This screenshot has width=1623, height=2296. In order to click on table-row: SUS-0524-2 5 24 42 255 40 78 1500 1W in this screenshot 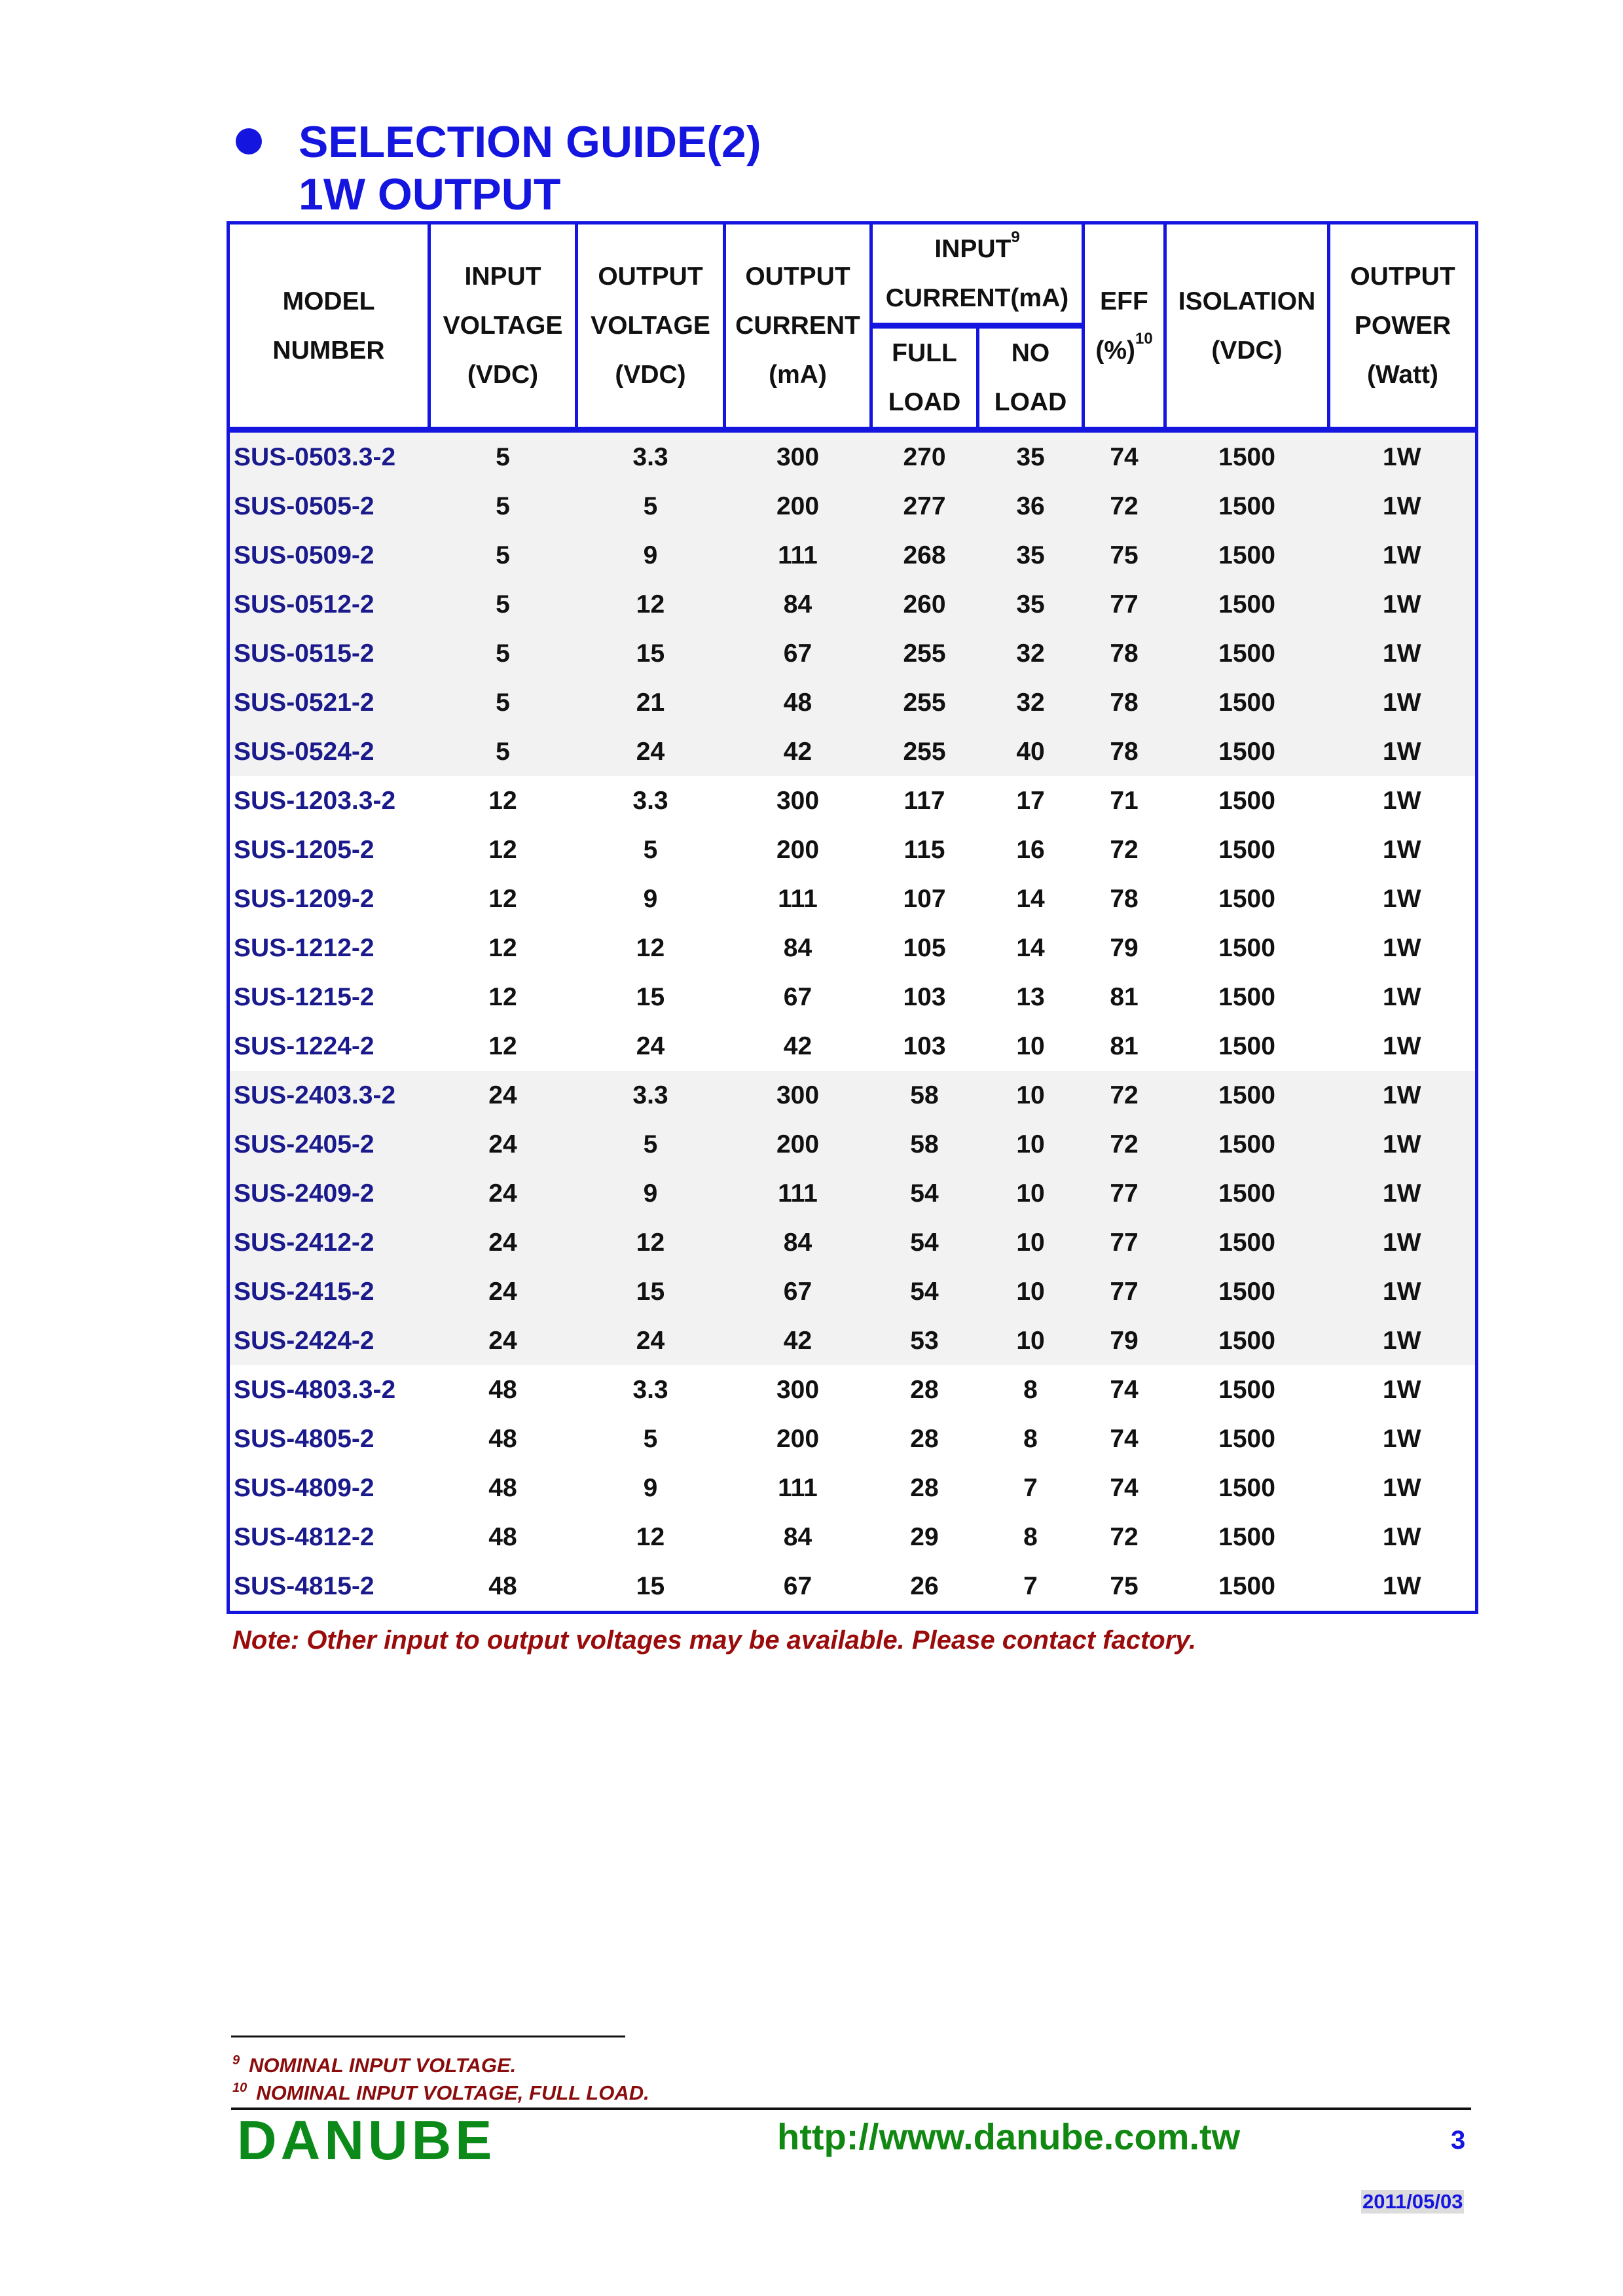, I will do `click(852, 751)`.